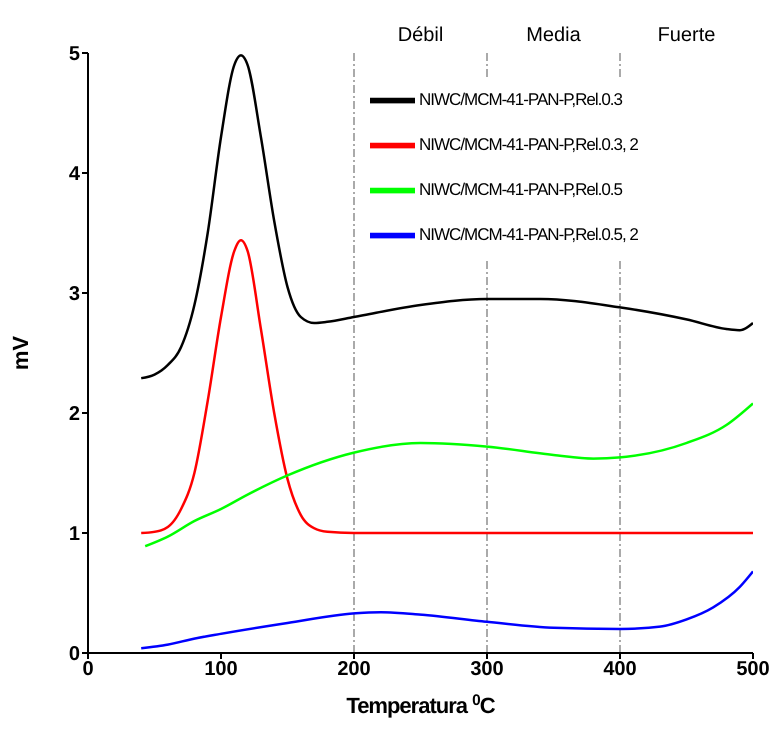  Describe the element at coordinates (446, 610) in the screenshot. I see `line-series` at that location.